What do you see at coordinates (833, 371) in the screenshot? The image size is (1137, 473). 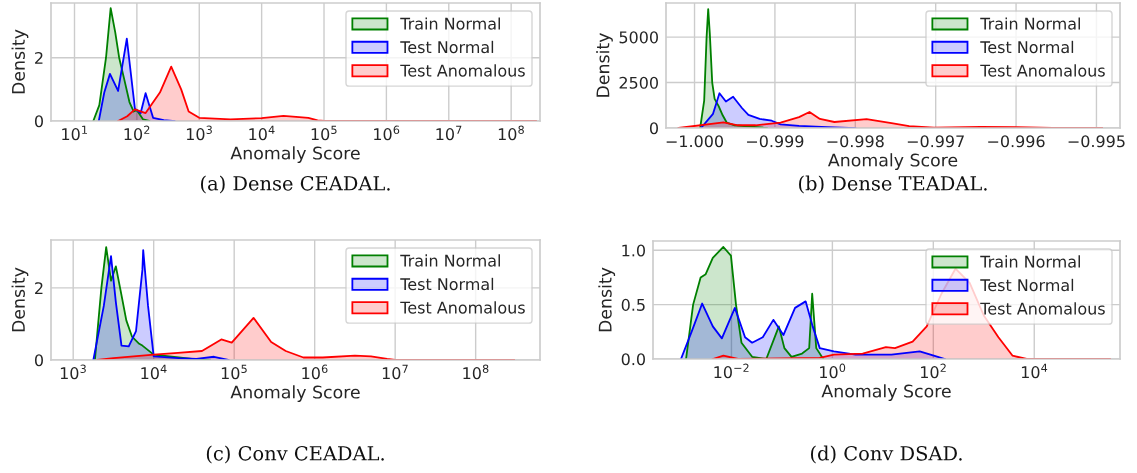 I see `x-tick-label: 10$^{0}$` at bounding box center [833, 371].